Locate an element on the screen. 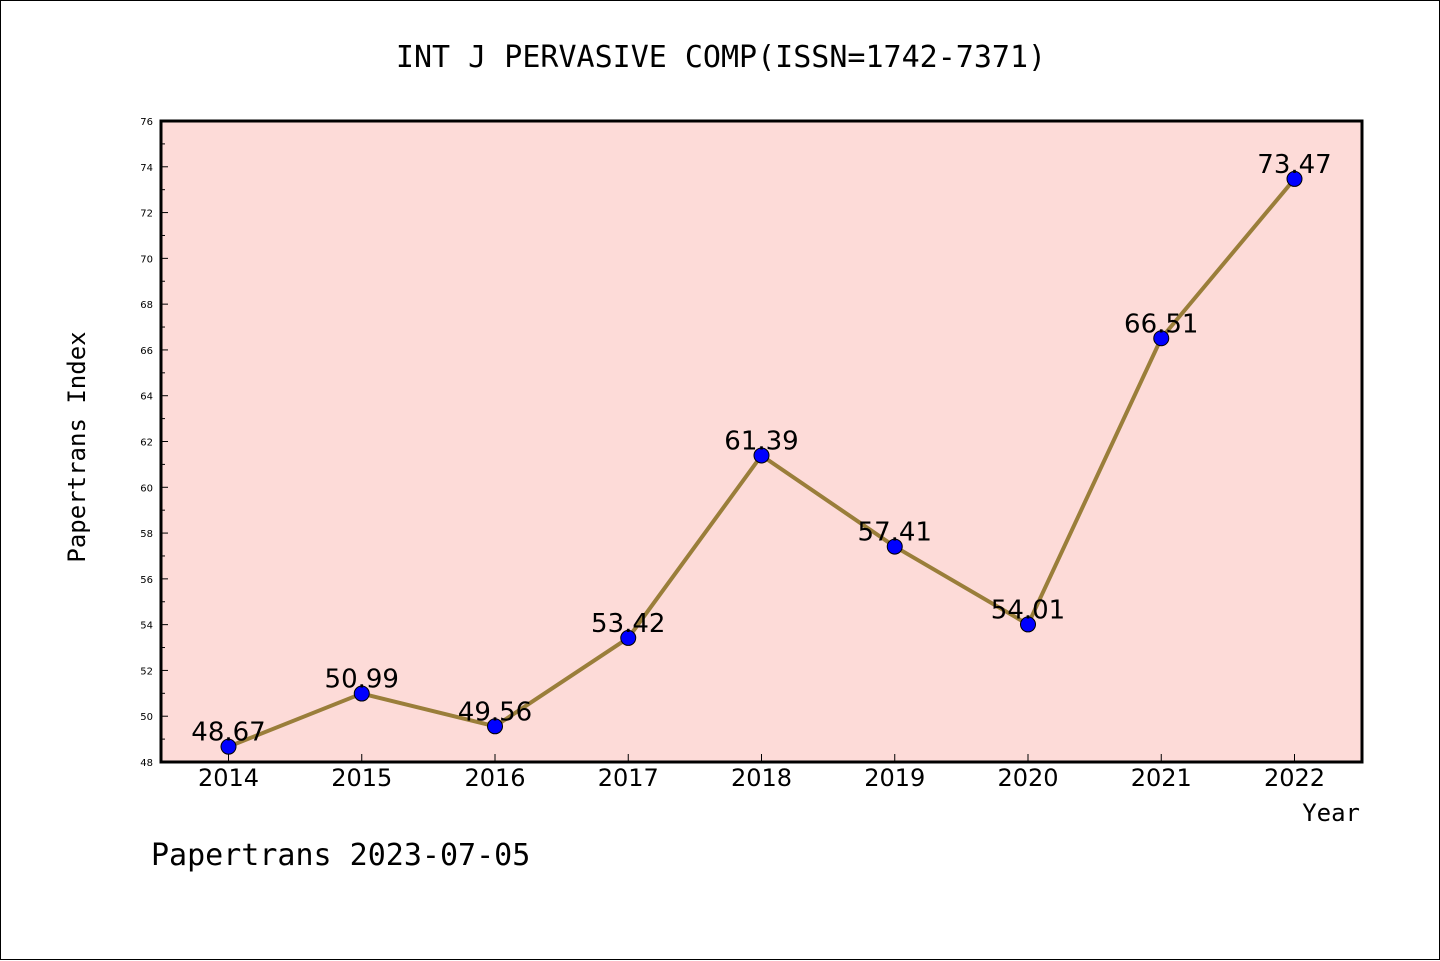 This screenshot has width=1440, height=961. x-tick-label: 2020 is located at coordinates (1027, 778).